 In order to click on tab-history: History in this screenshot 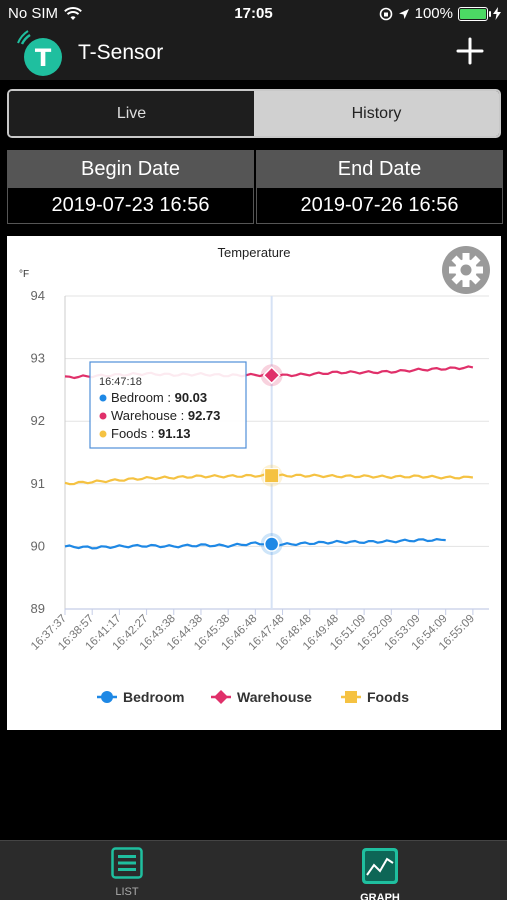, I will do `click(376, 113)`.